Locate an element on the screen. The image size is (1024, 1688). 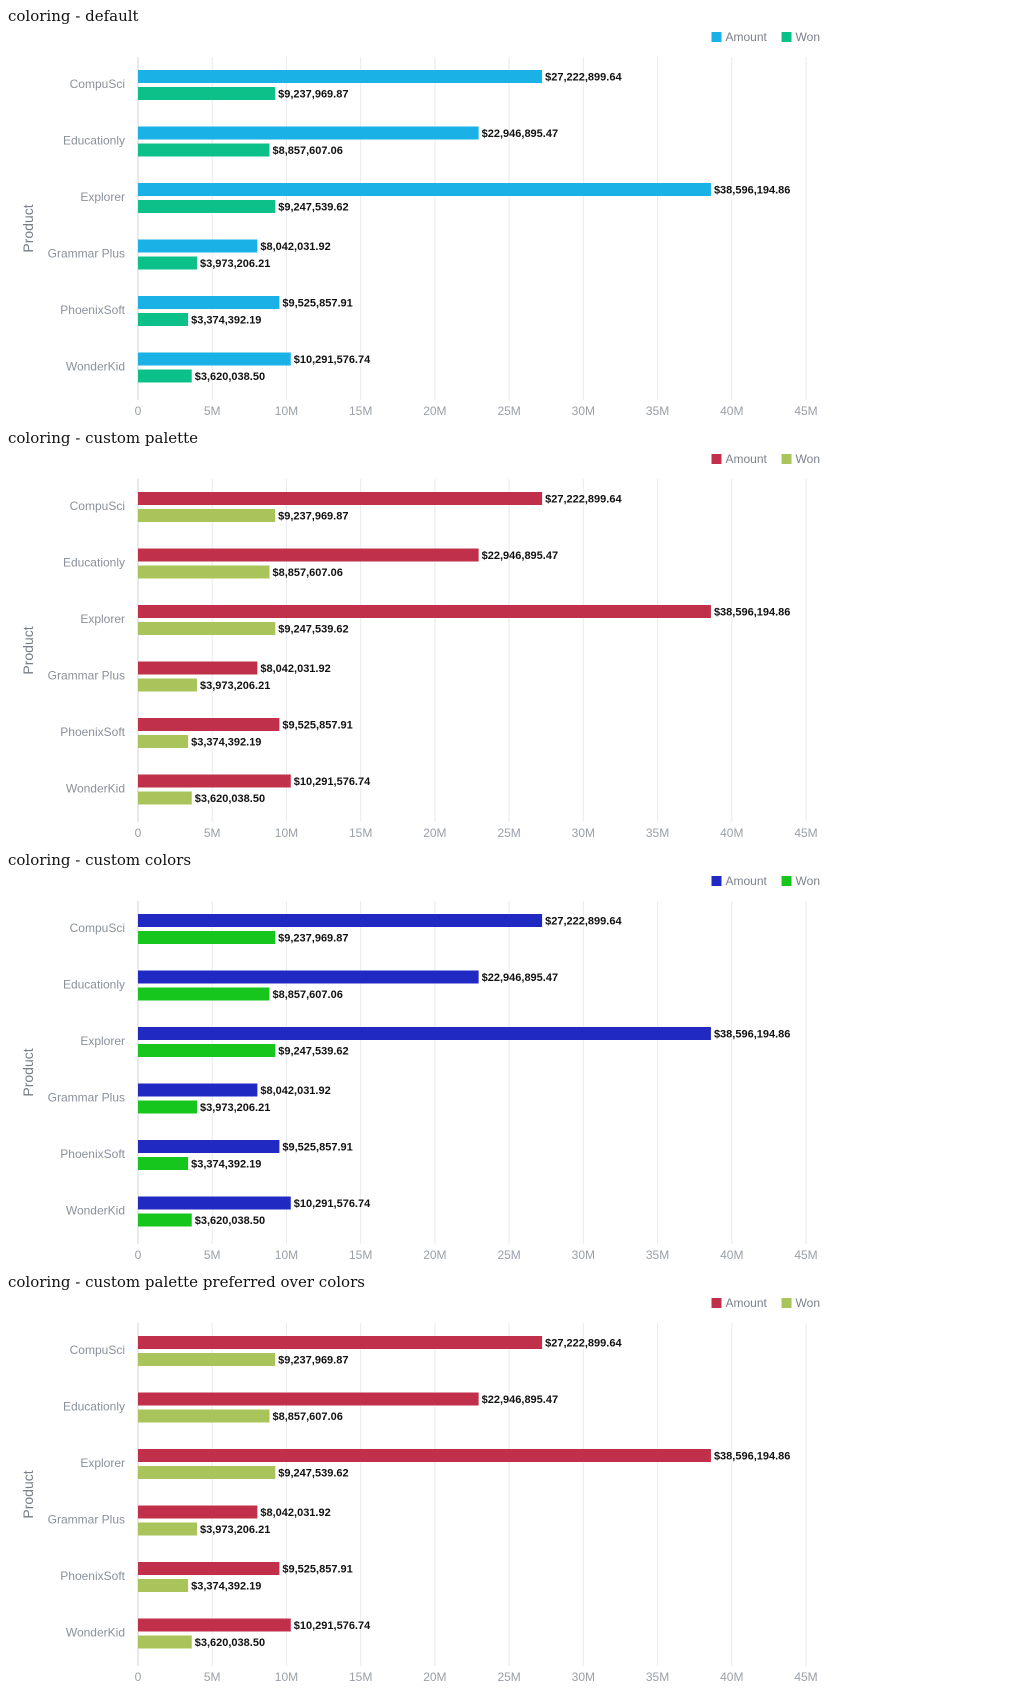
x-tick-label: 20M is located at coordinates (434, 1255).